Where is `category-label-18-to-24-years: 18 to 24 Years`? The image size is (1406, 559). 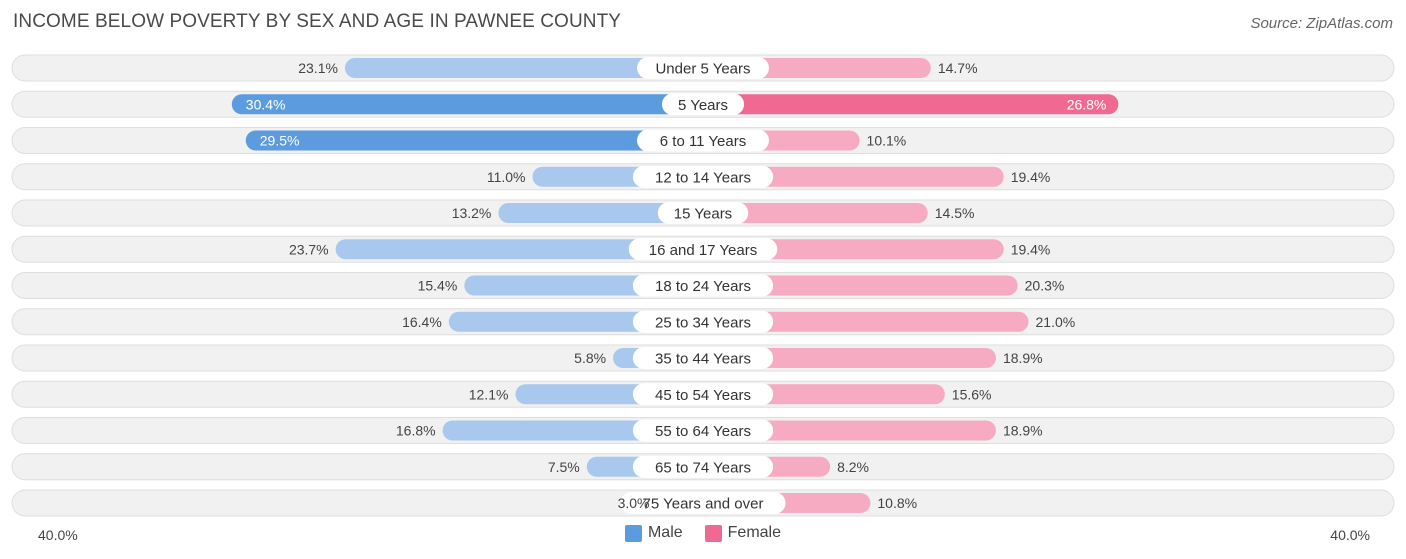
category-label-18-to-24-years: 18 to 24 Years is located at coordinates (703, 286).